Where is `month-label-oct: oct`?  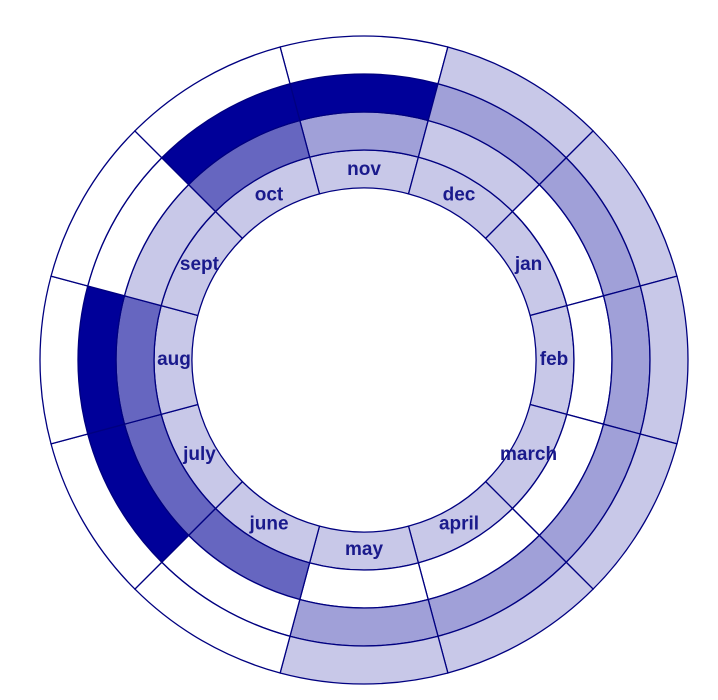 month-label-oct: oct is located at coordinates (269, 194).